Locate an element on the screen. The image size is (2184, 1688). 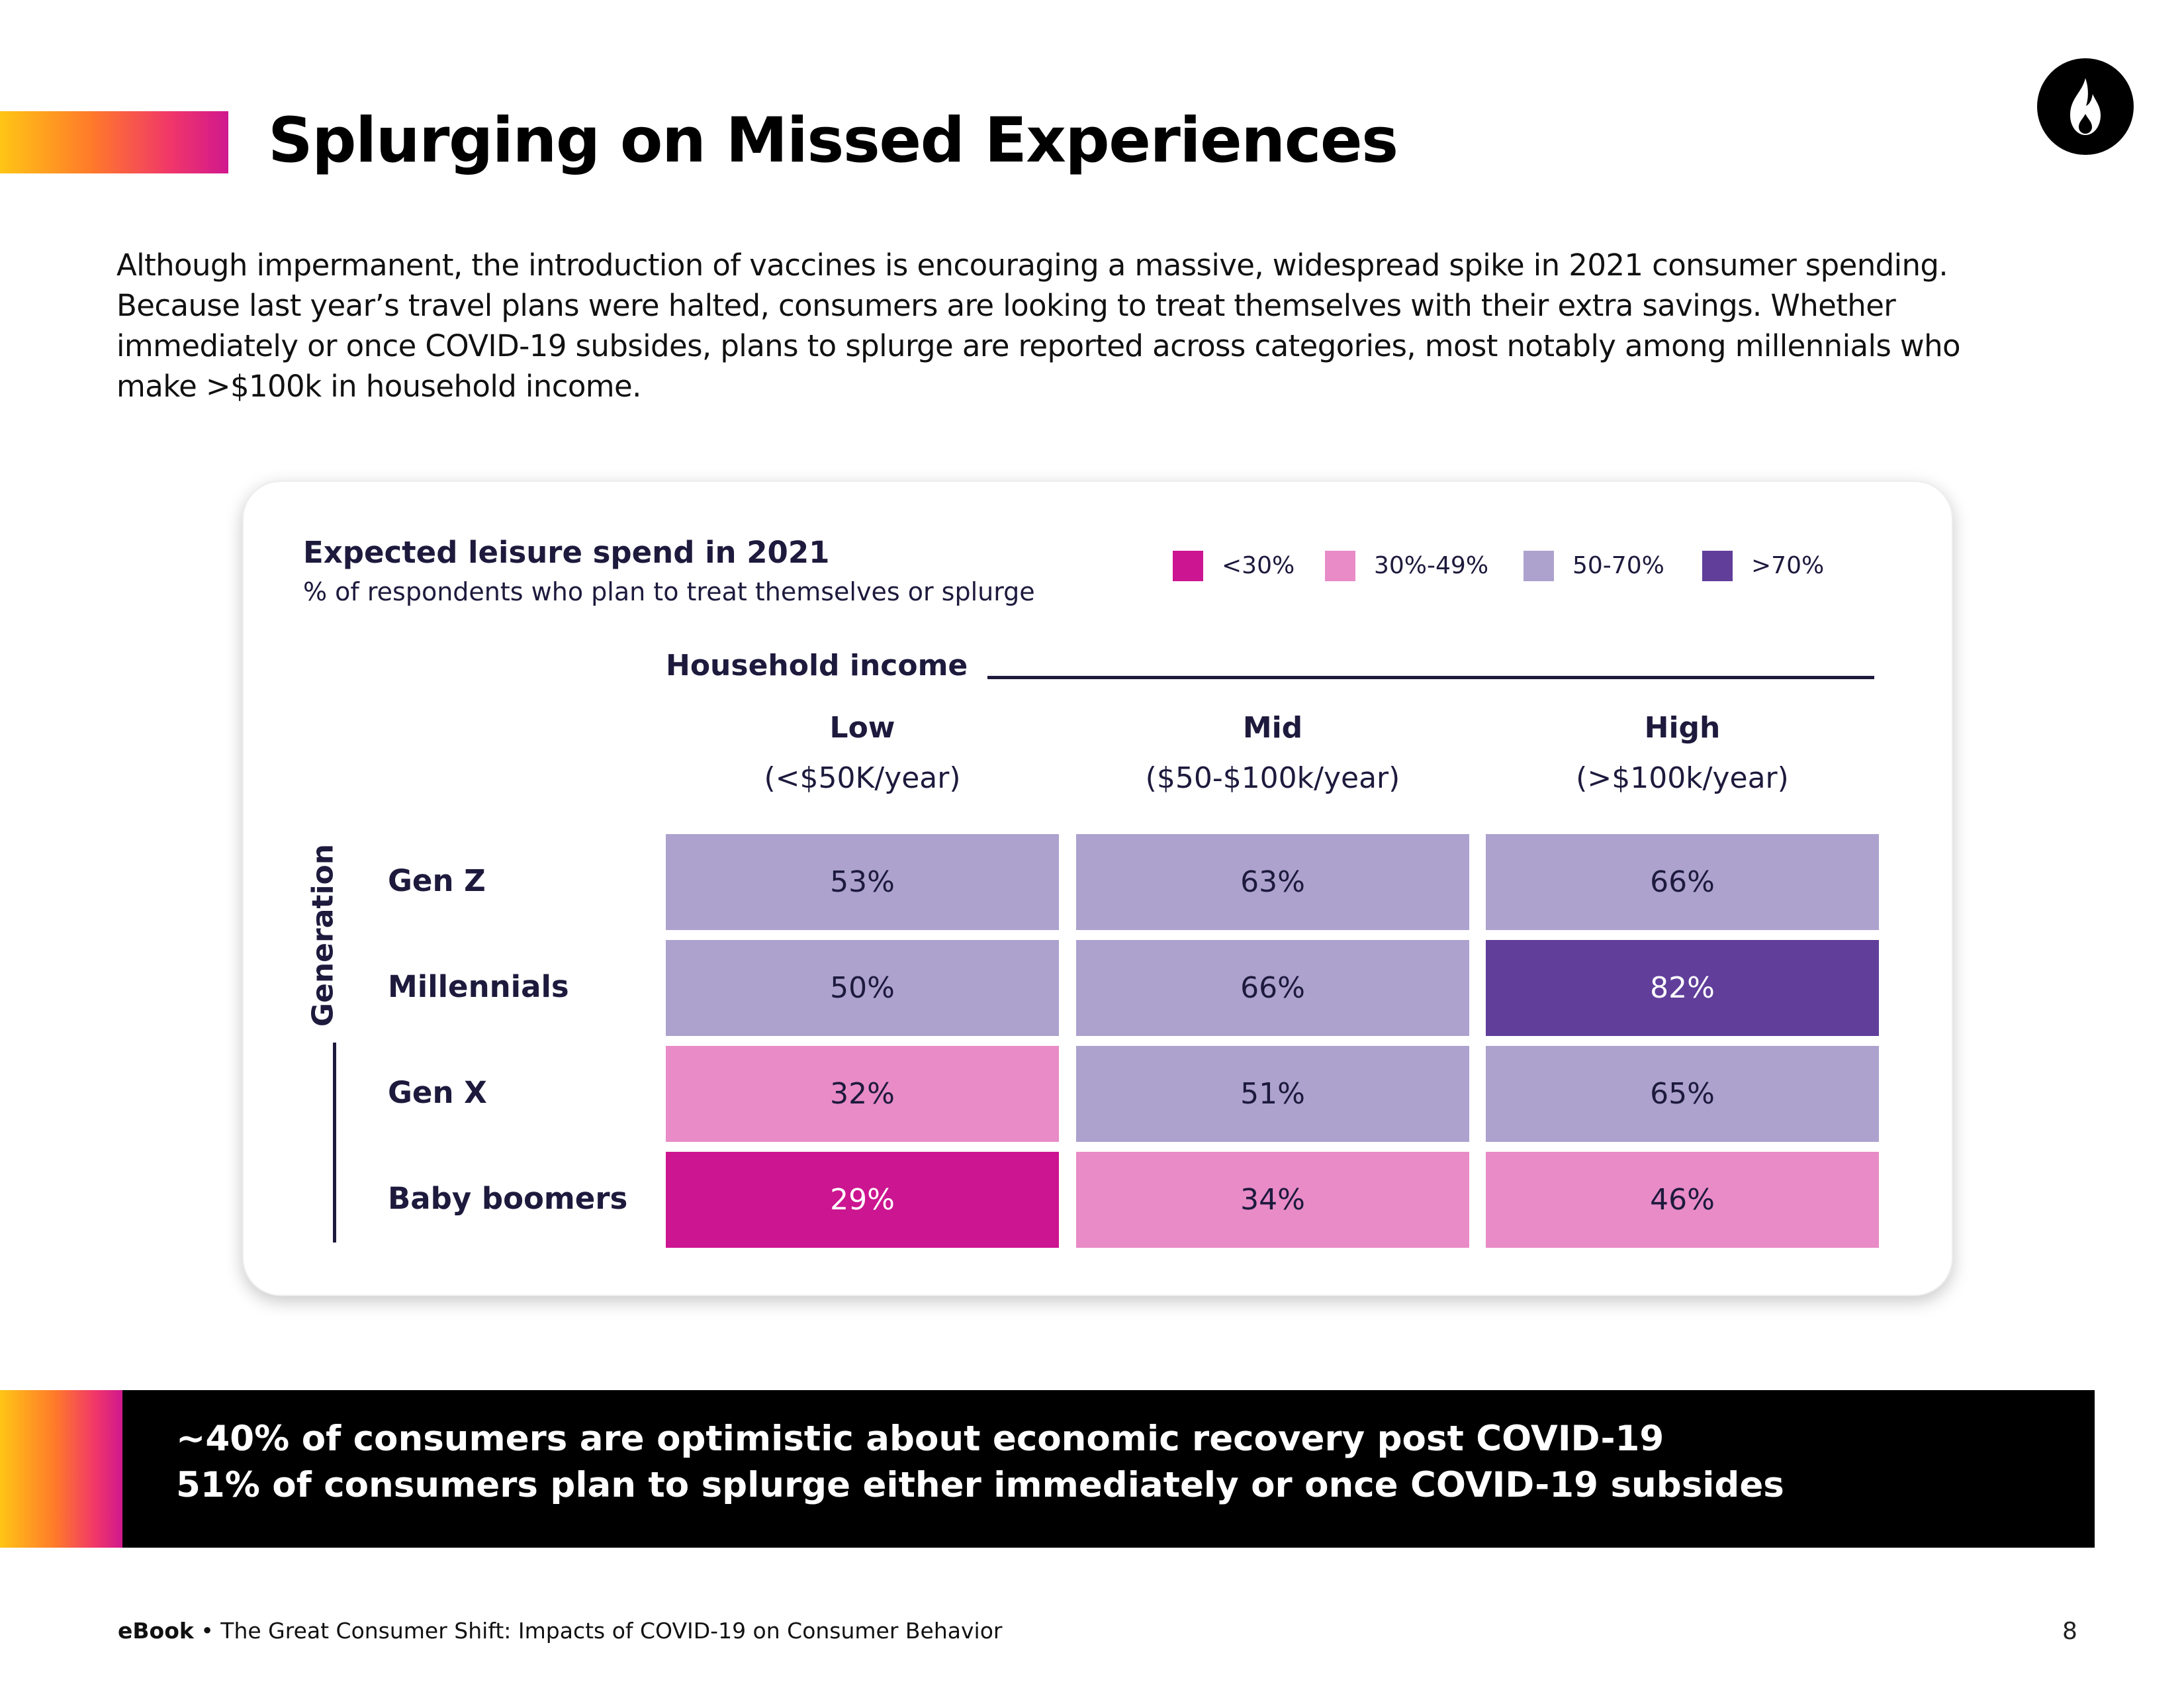
generation-axis-text: Generation is located at coordinates (323, 935).